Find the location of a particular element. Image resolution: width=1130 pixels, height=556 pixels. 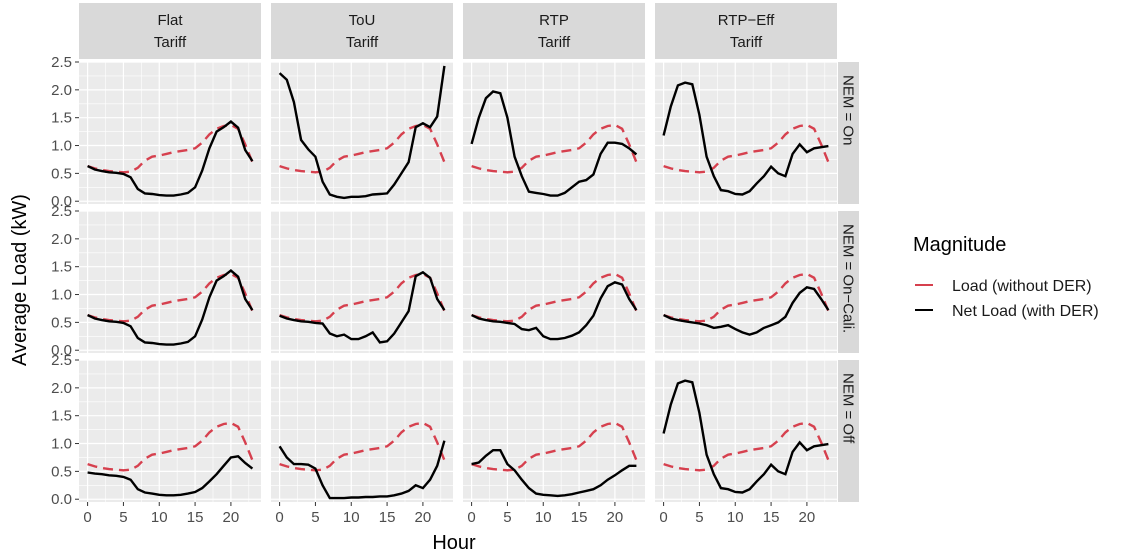

row-strip-label-group: NEM = On is located at coordinates (848, 110).